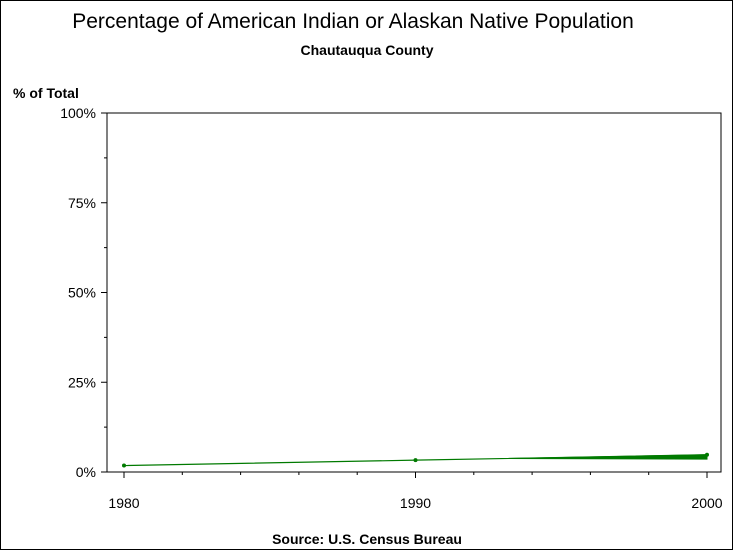 Image resolution: width=733 pixels, height=551 pixels. What do you see at coordinates (367, 50) in the screenshot?
I see `chart-subtitle: Chautauqua County` at bounding box center [367, 50].